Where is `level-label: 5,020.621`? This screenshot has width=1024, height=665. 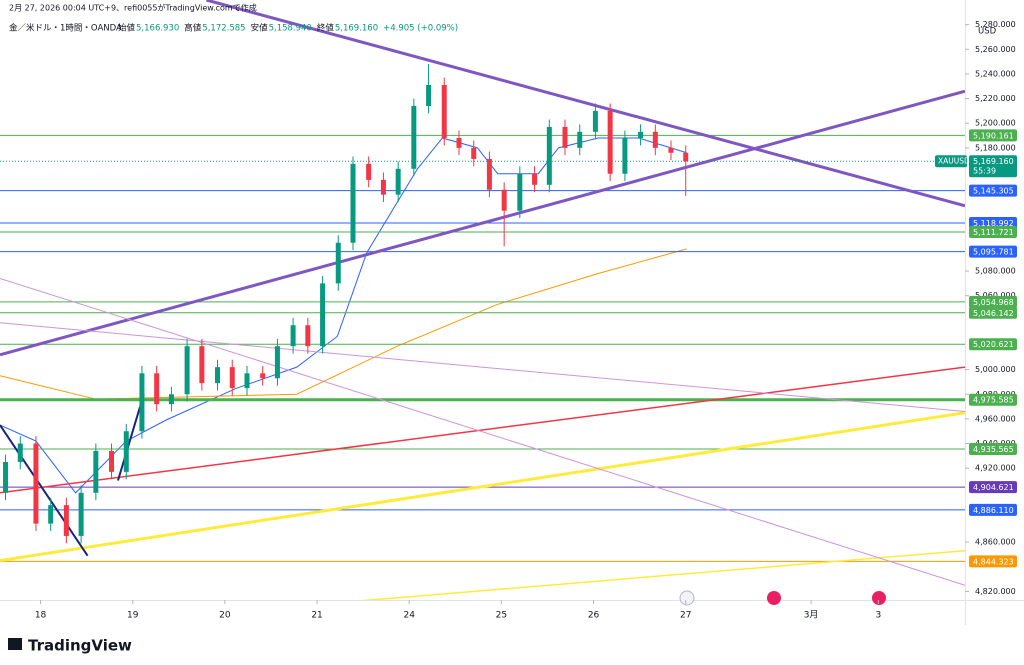
level-label: 5,020.621 is located at coordinates (993, 344).